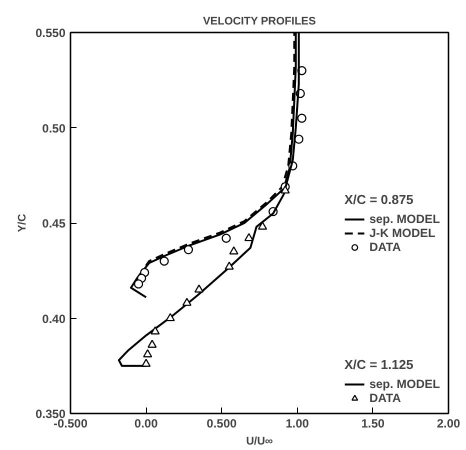 This screenshot has width=466, height=450. Describe the element at coordinates (298, 423) in the screenshot. I see `x-tick-label: 1.00` at that location.